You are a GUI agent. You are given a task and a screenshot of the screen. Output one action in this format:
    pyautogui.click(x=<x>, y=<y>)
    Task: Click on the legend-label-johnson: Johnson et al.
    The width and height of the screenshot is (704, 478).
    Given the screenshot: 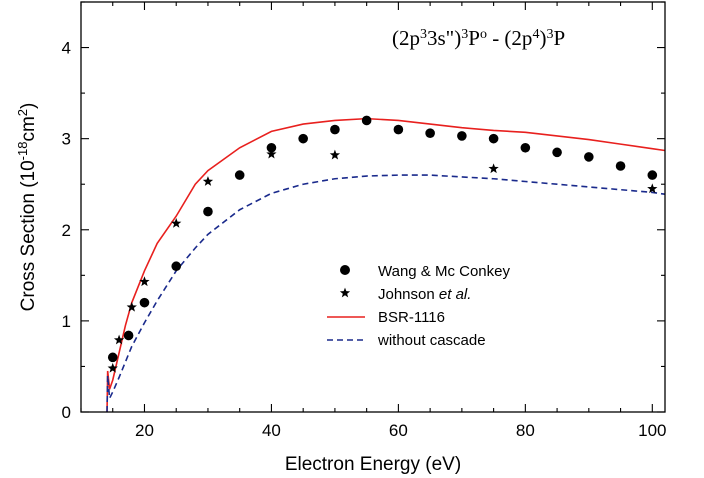 What is the action you would take?
    pyautogui.click(x=424, y=294)
    